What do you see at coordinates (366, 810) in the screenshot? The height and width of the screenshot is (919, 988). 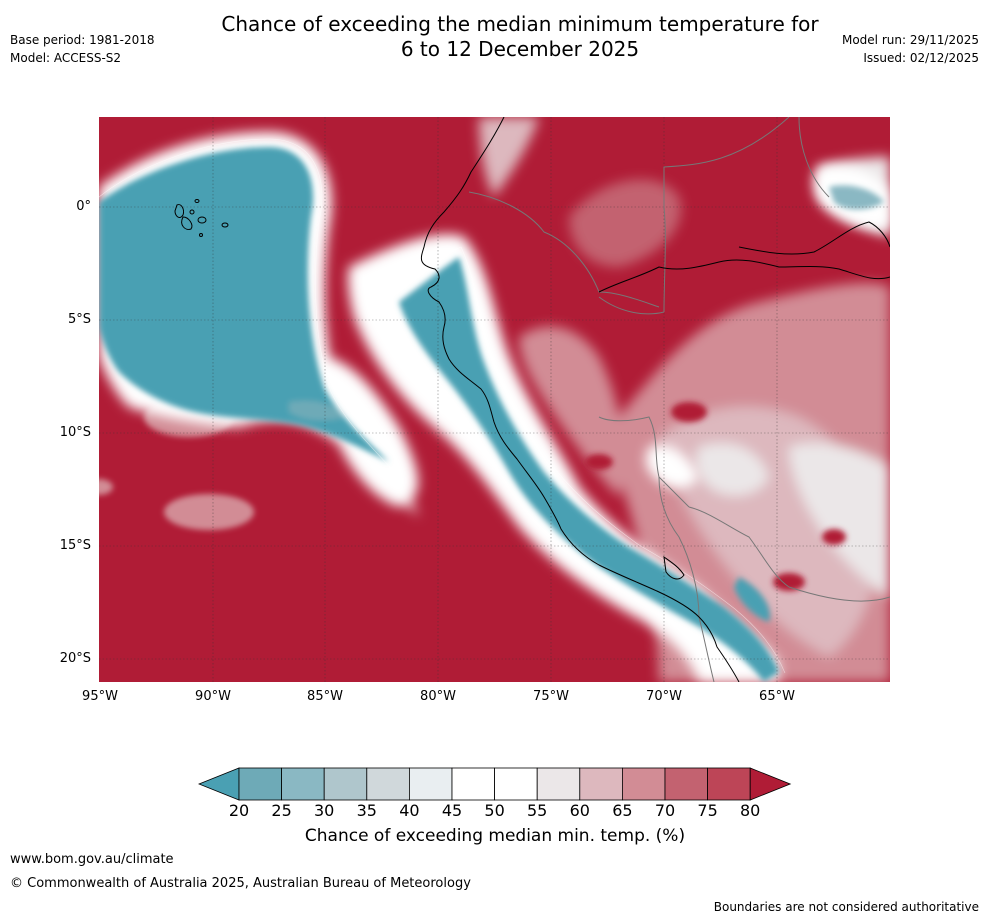 I see `legend-tick-label: 35` at bounding box center [366, 810].